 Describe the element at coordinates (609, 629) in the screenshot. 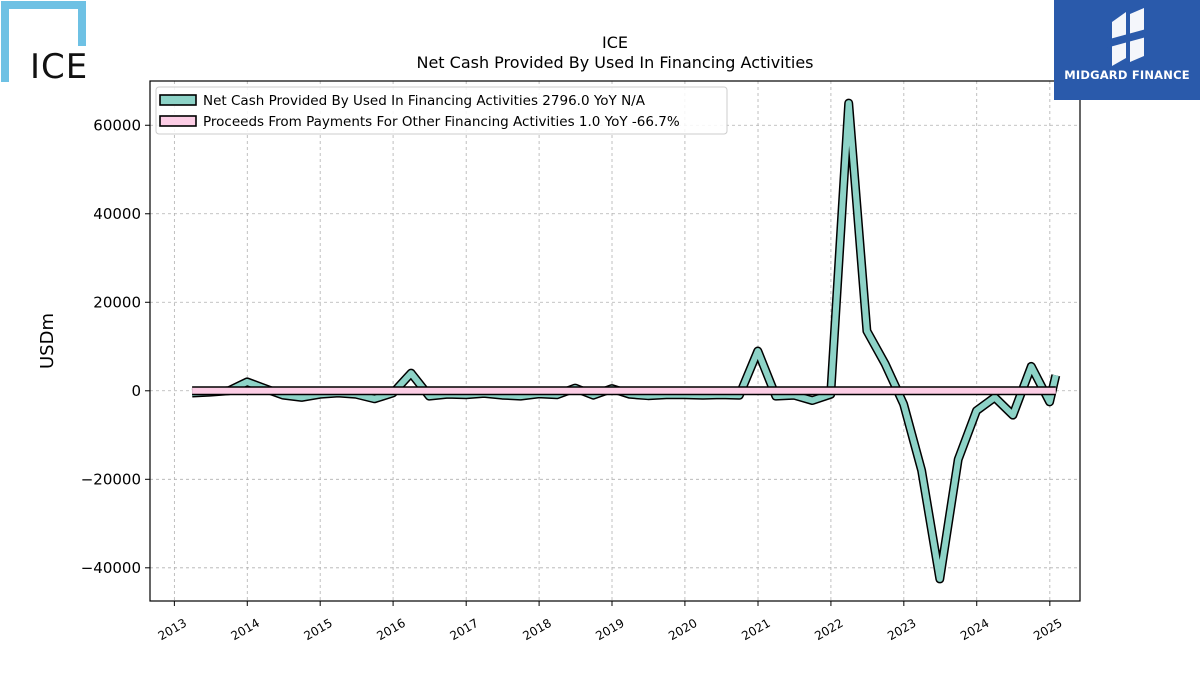

I see `x-tick-label: 2019` at that location.